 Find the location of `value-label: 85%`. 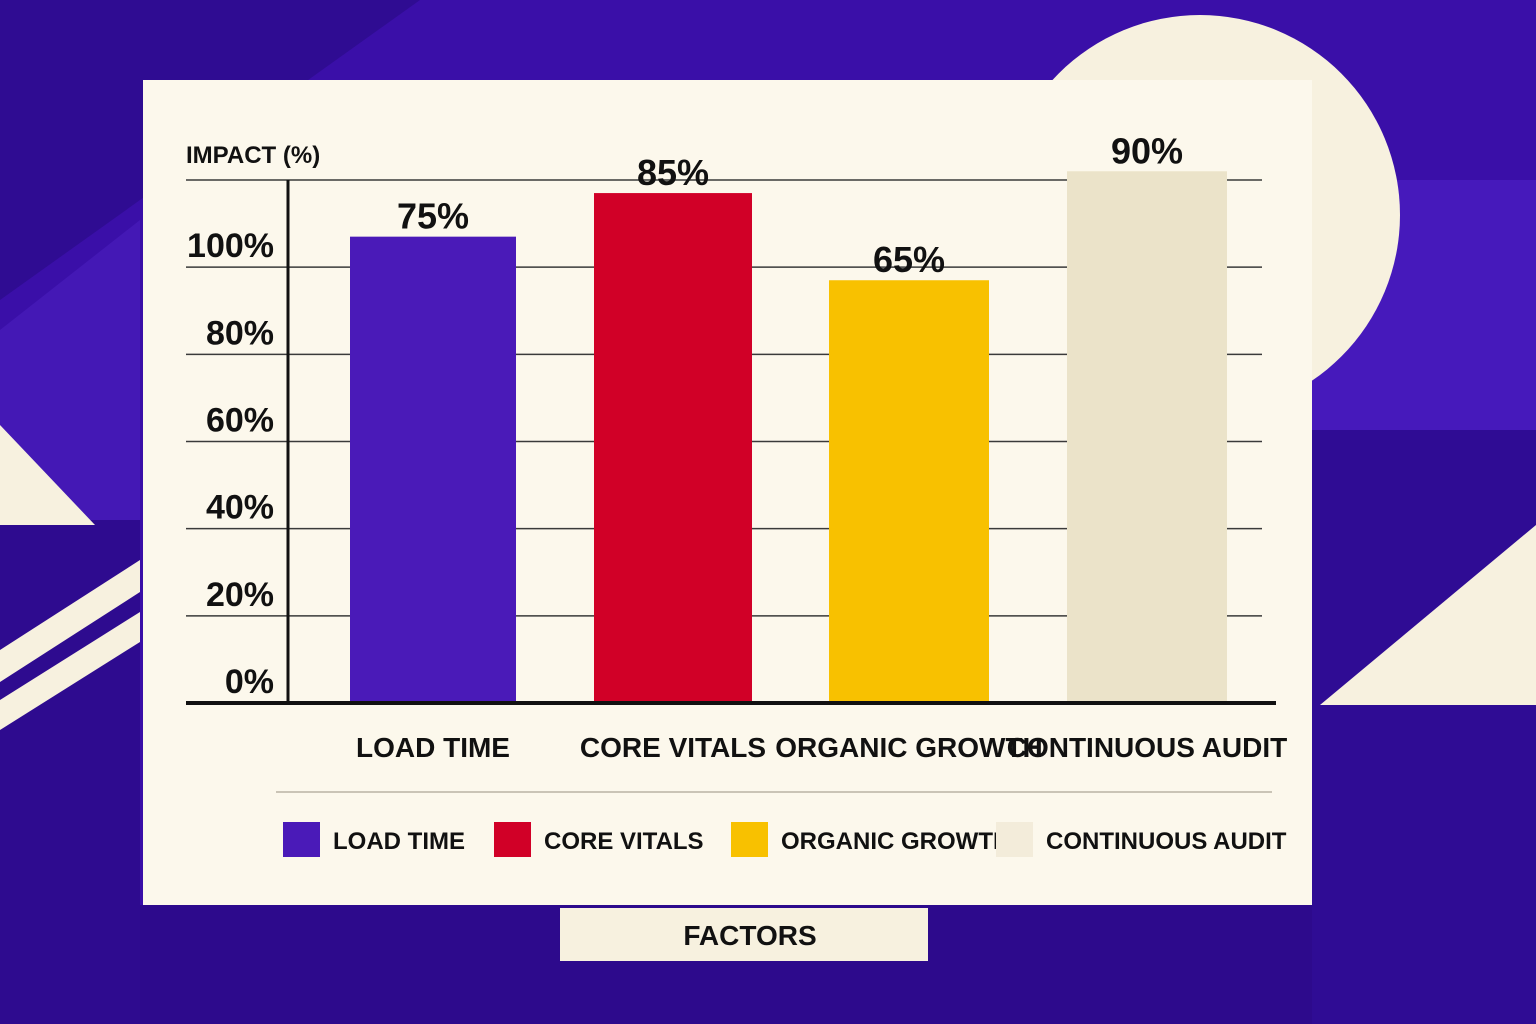

value-label: 85% is located at coordinates (673, 172).